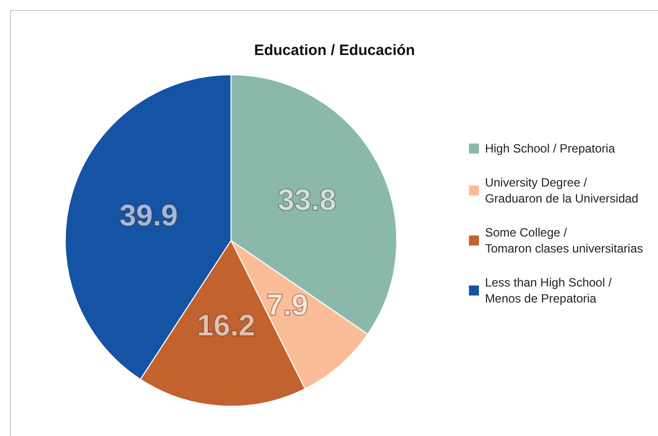  I want to click on chart-title: Education / Educación, so click(334, 50).